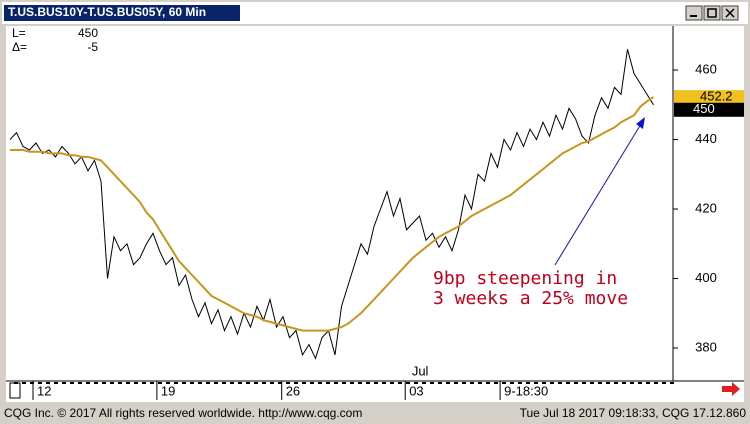  What do you see at coordinates (640, 123) in the screenshot?
I see `arrow-head` at bounding box center [640, 123].